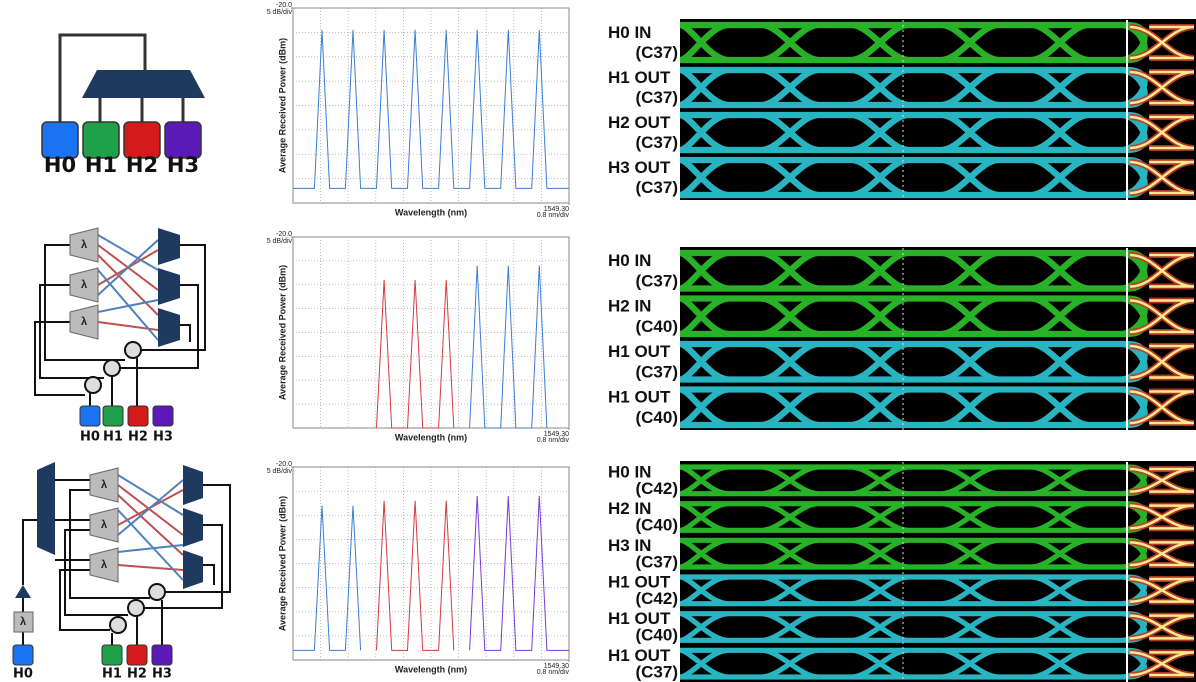 This screenshot has height=682, width=1196. What do you see at coordinates (46, 508) in the screenshot?
I see `demultiplexer` at bounding box center [46, 508].